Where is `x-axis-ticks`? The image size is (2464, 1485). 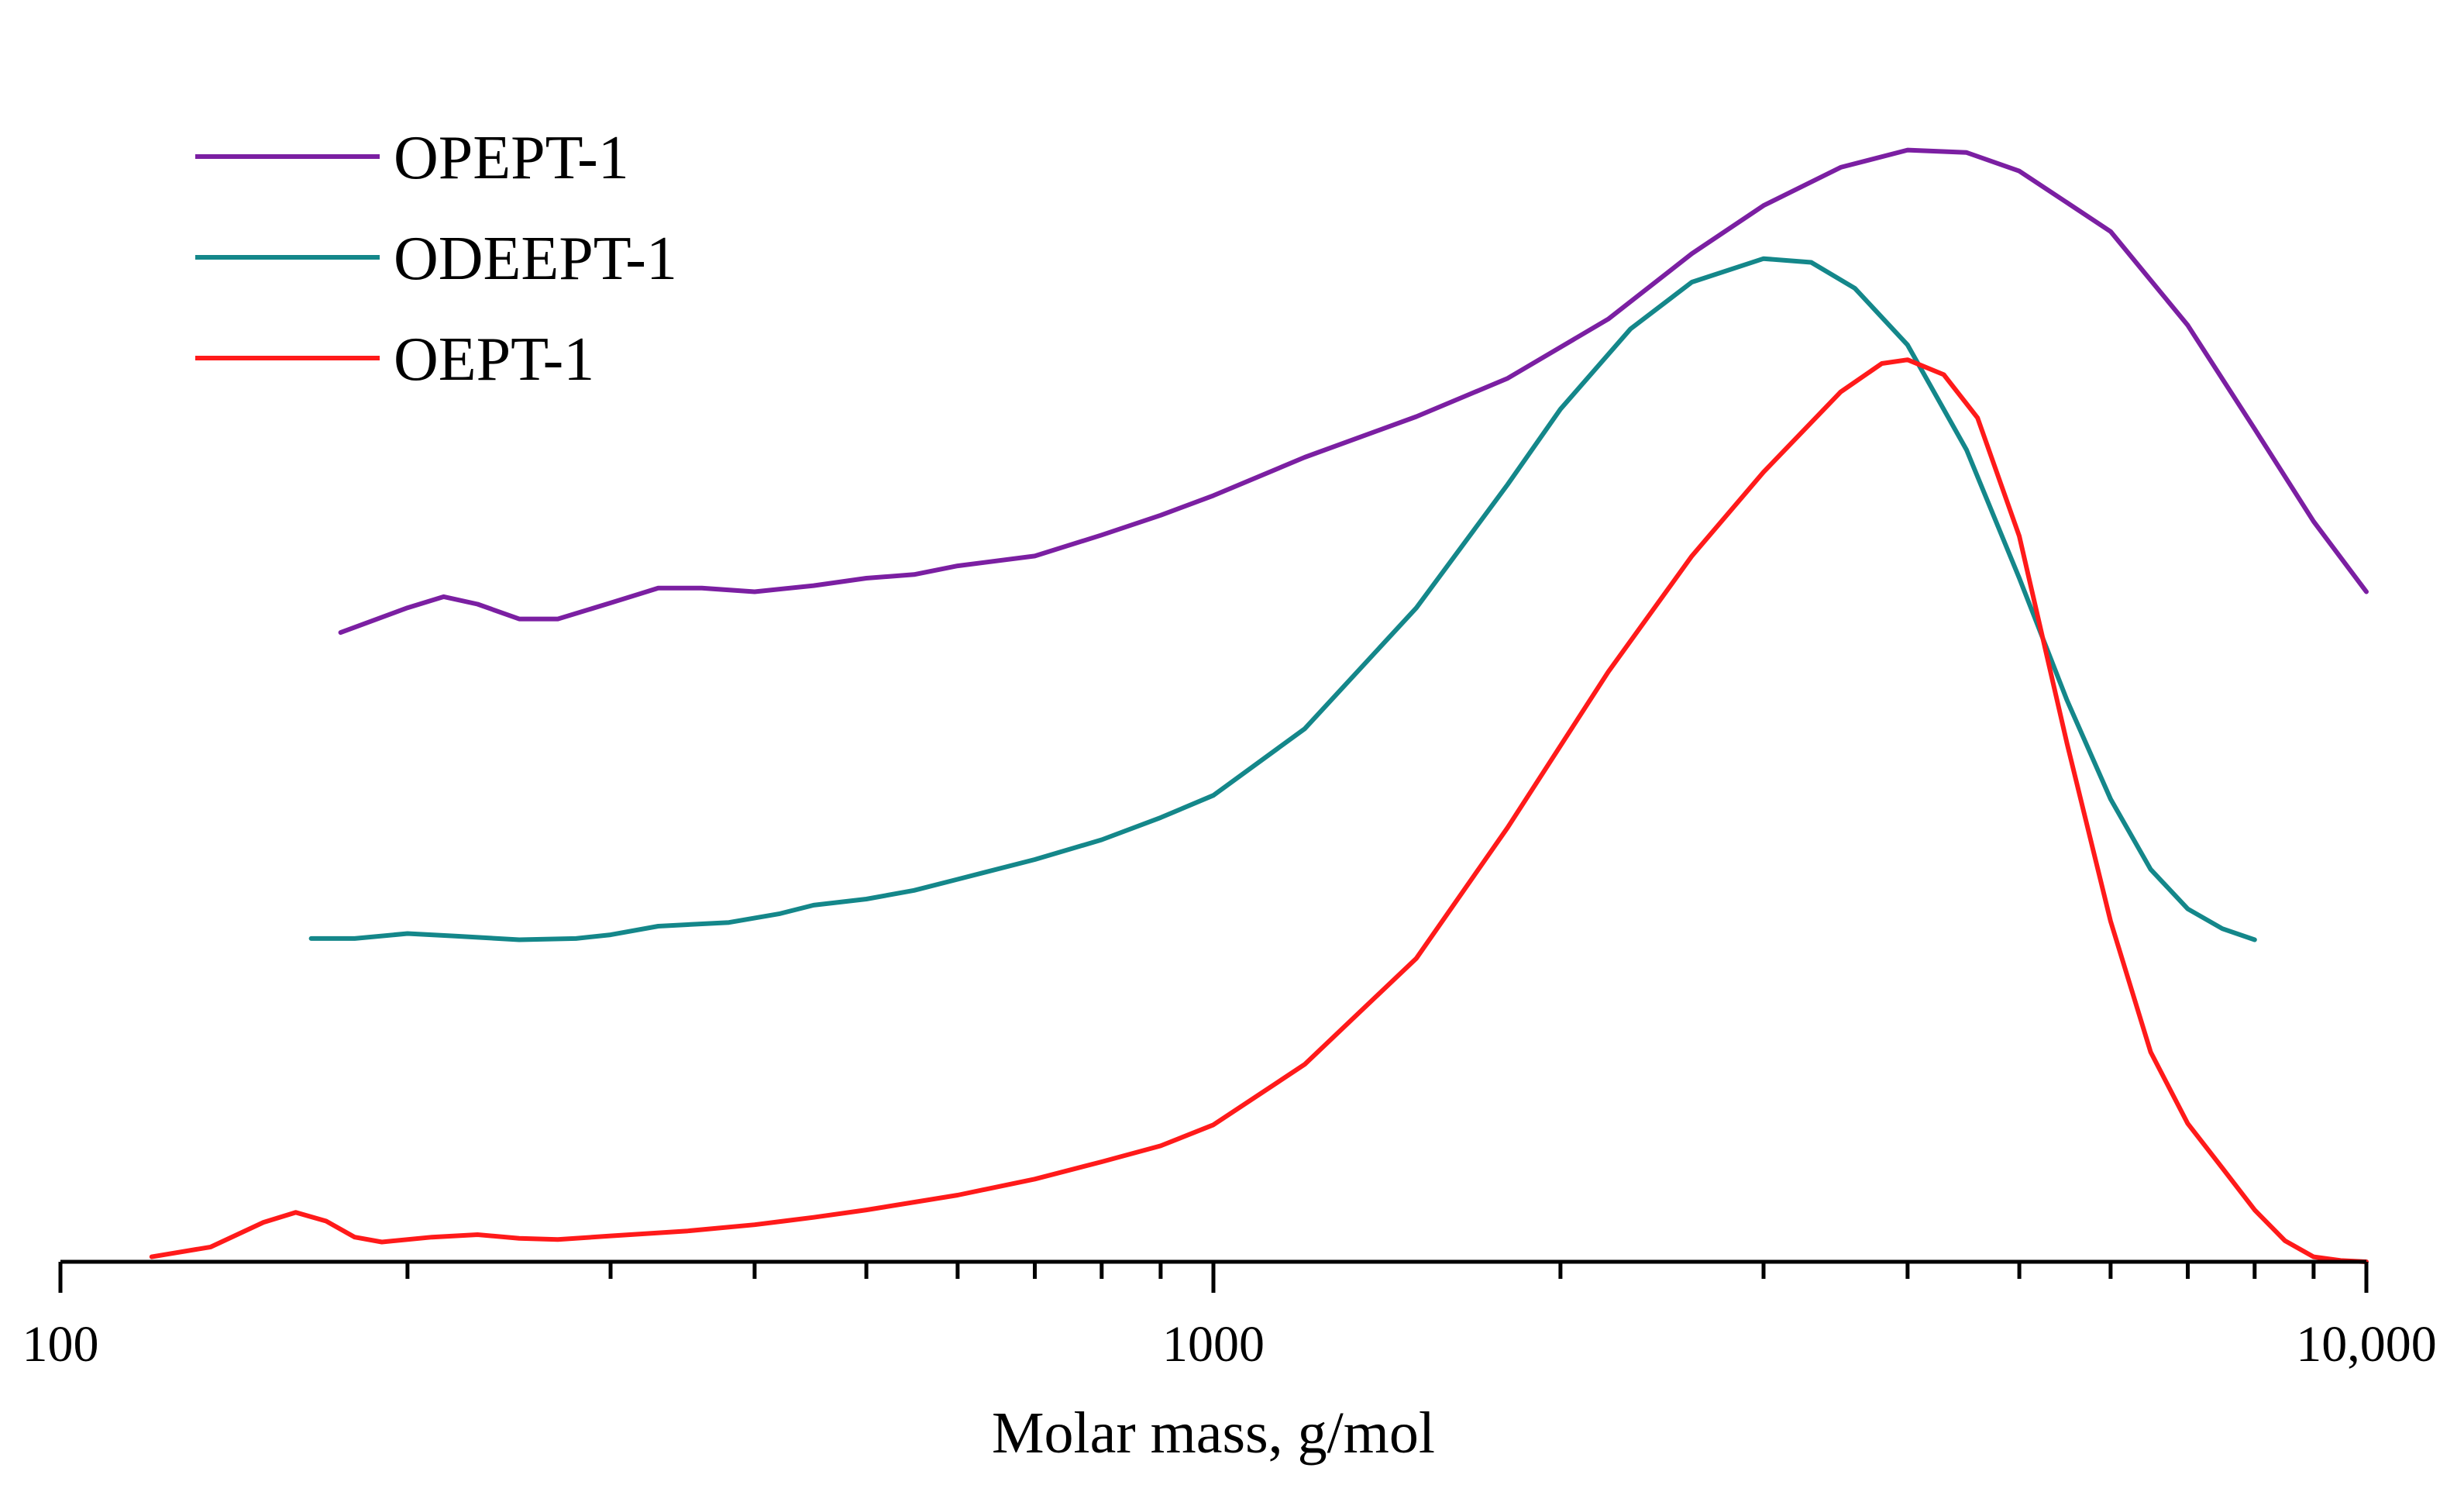
x-axis-ticks is located at coordinates (1213, 1277).